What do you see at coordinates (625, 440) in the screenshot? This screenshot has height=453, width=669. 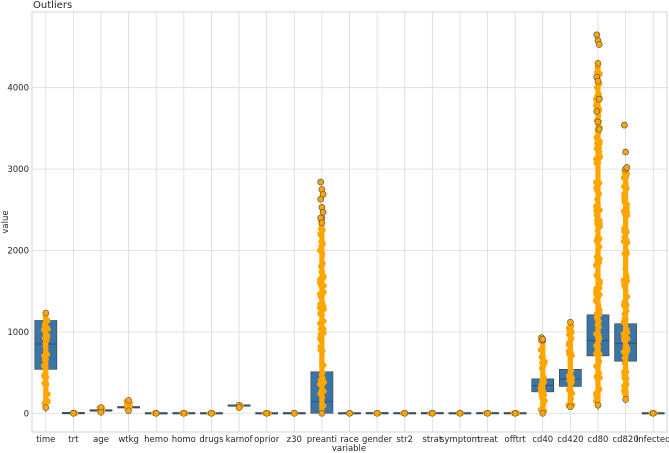 I see `x-tick-label: cd820` at bounding box center [625, 440].